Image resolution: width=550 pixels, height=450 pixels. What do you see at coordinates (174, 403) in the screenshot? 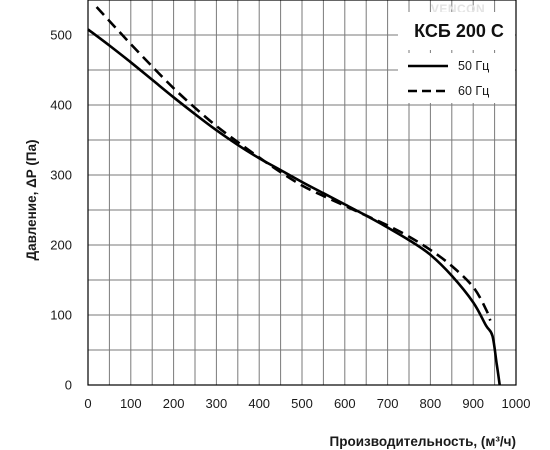
I see `x-tick-label: 200` at bounding box center [174, 403].